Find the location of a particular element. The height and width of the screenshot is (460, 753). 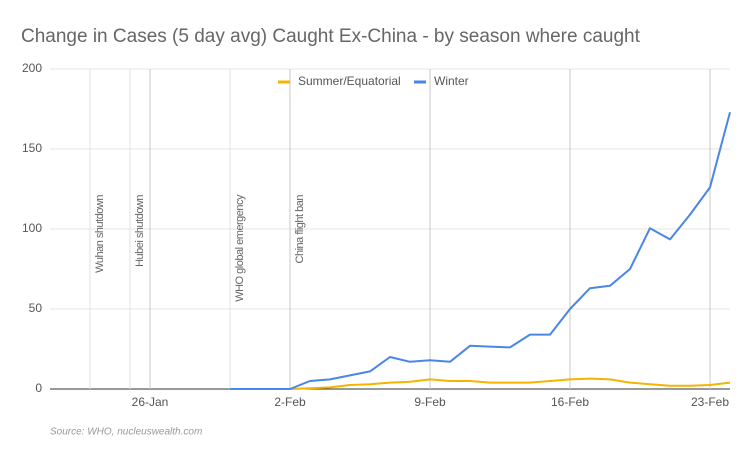

x-tick-label: 2-Feb is located at coordinates (290, 402).